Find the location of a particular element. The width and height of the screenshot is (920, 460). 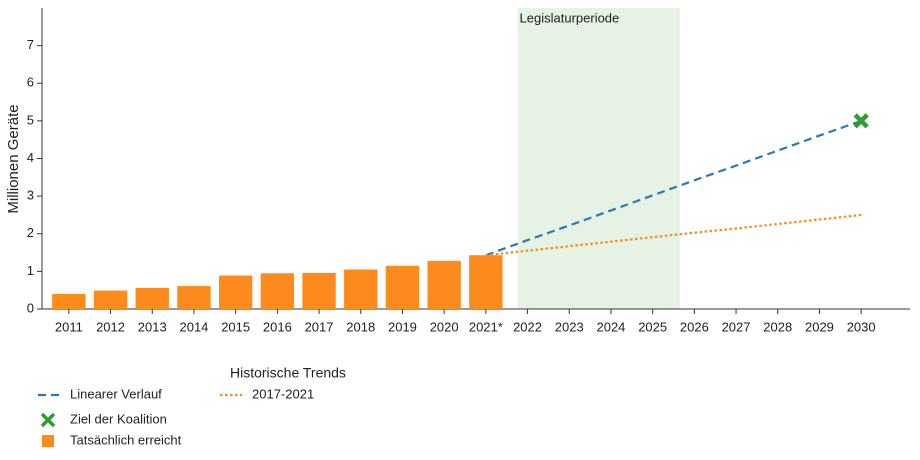

period-band is located at coordinates (598, 158).